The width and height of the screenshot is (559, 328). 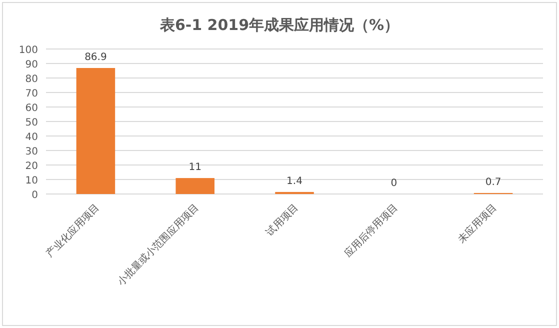 I want to click on y-tick-label: 60, so click(x=31, y=108).